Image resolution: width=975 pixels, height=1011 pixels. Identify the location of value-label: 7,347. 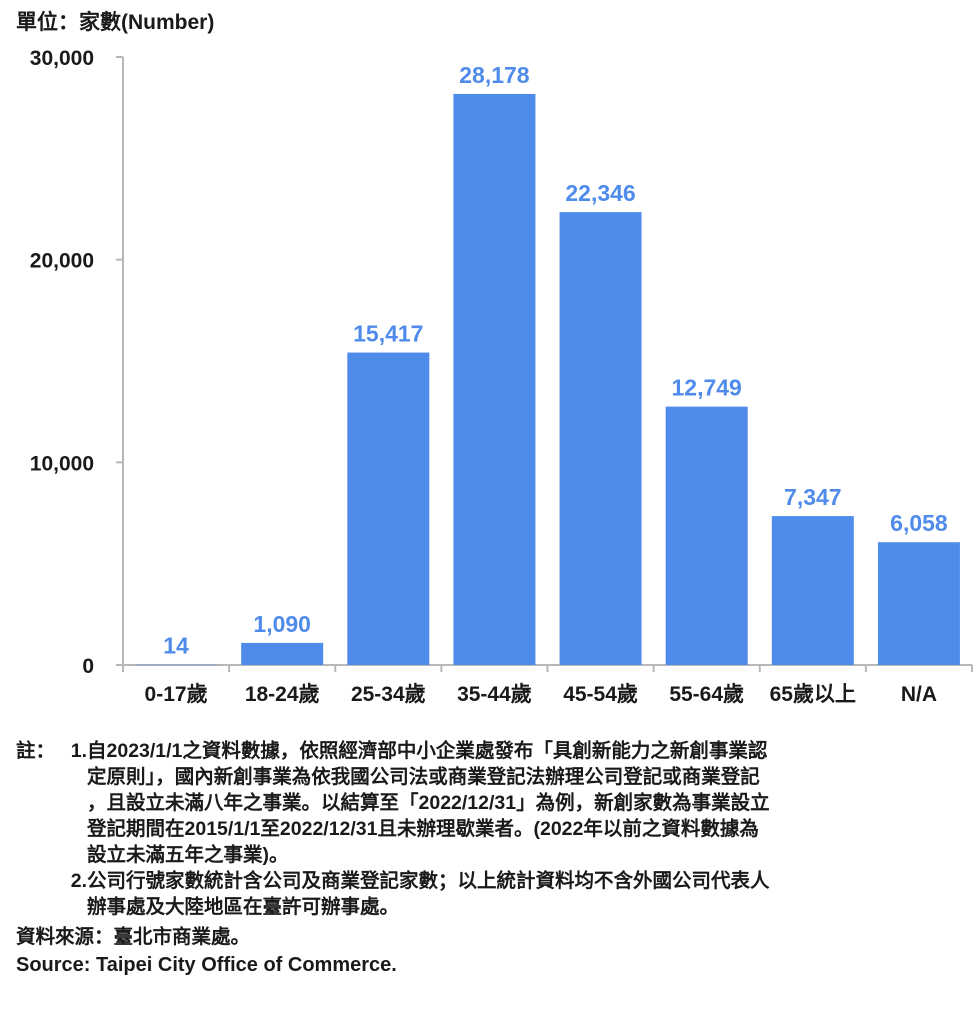
(813, 497).